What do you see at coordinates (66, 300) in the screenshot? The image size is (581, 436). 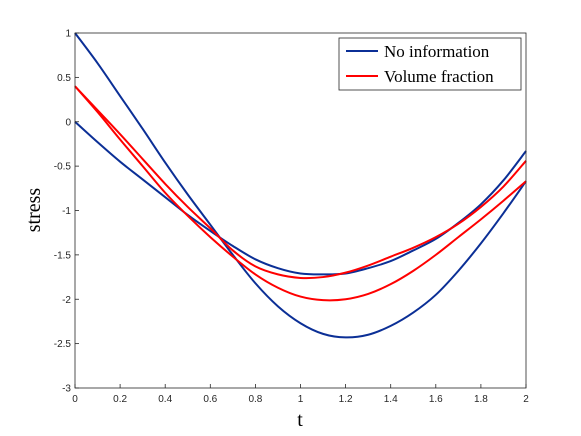 I see `y-tick-label: -2` at bounding box center [66, 300].